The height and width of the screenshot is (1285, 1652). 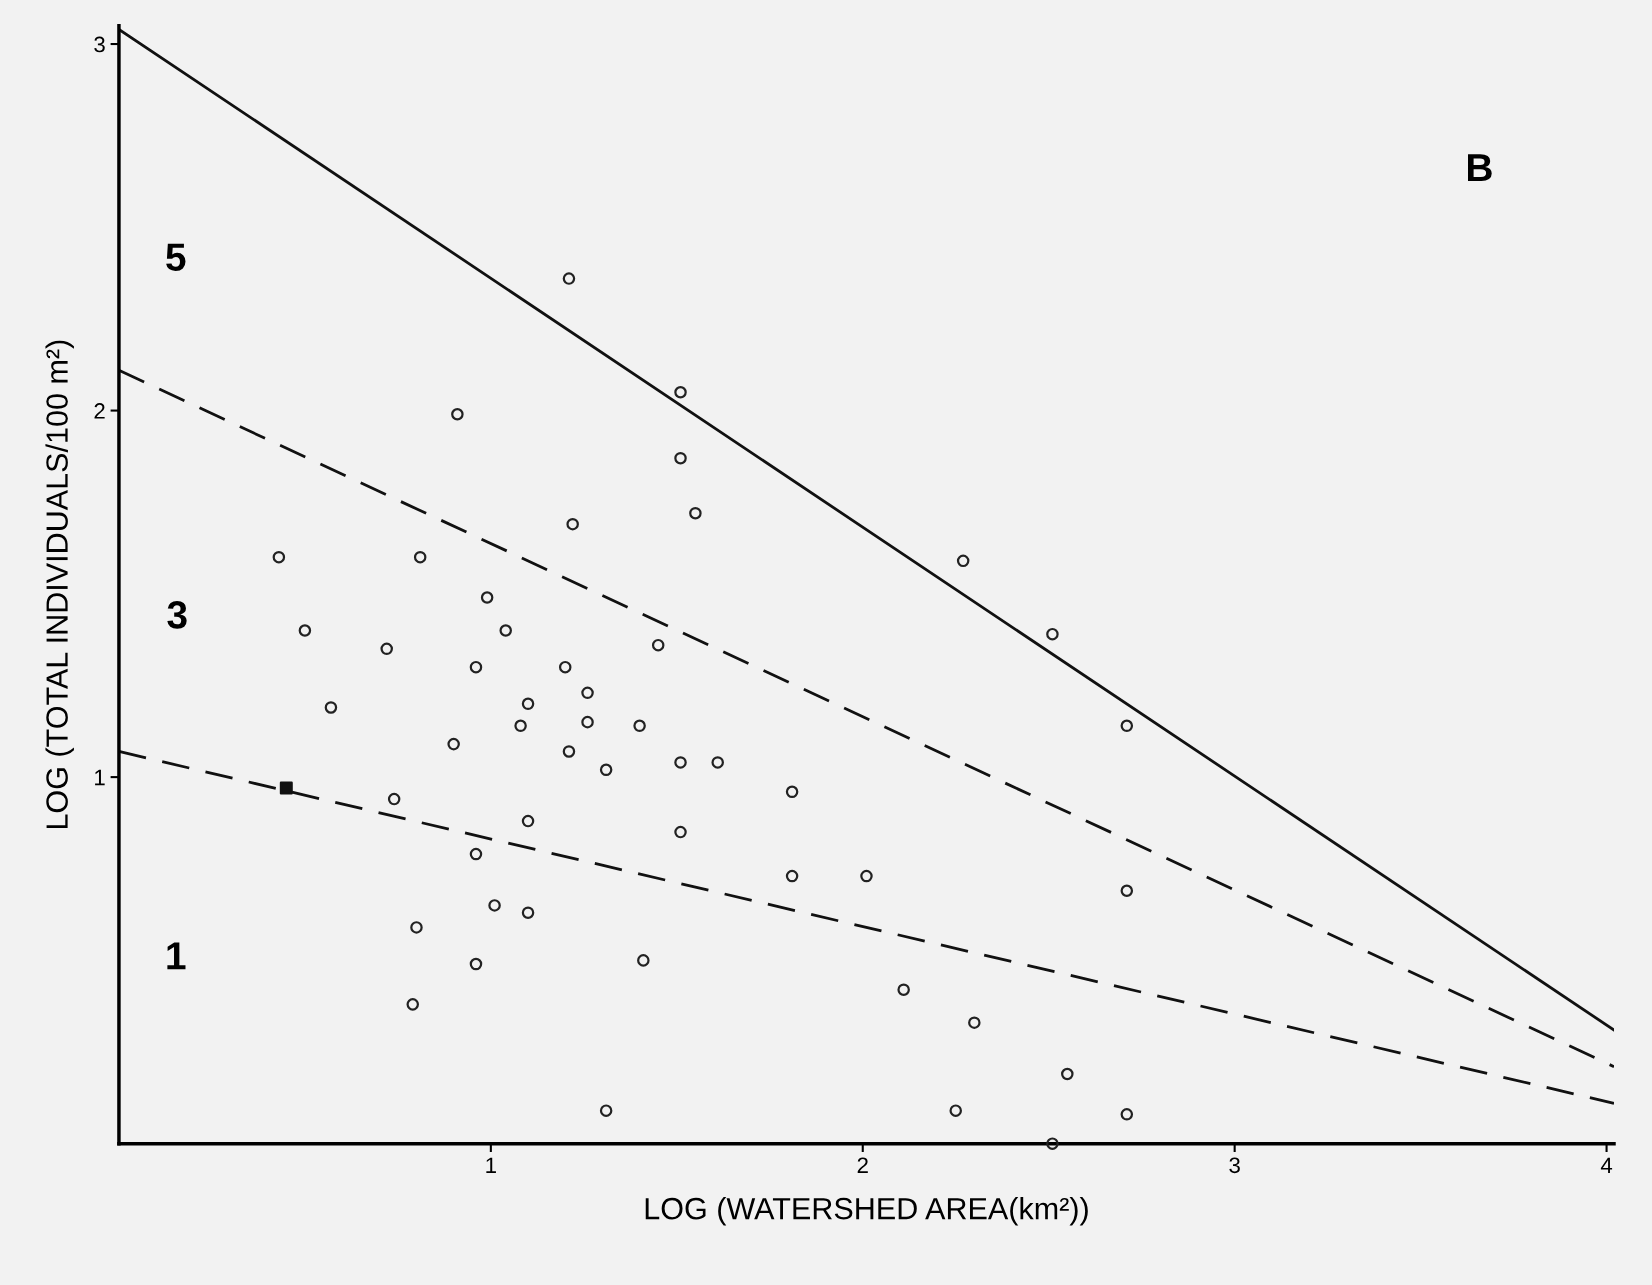 What do you see at coordinates (176, 257) in the screenshot?
I see `annotation: 5` at bounding box center [176, 257].